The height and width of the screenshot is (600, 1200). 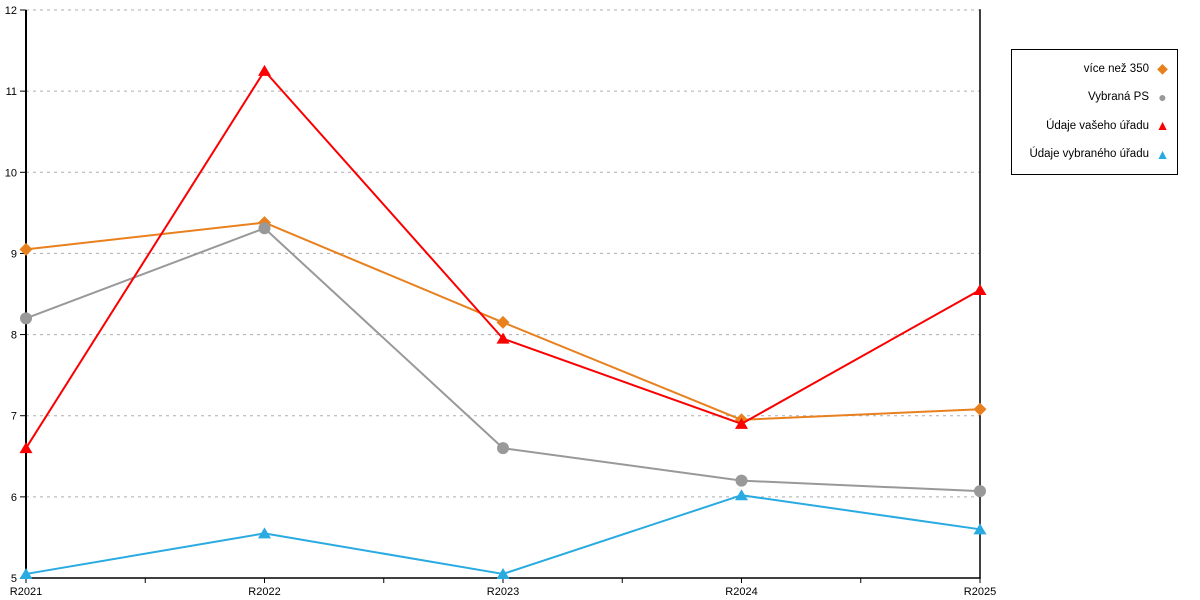 What do you see at coordinates (1116, 68) in the screenshot?
I see `legend-label: více než 350` at bounding box center [1116, 68].